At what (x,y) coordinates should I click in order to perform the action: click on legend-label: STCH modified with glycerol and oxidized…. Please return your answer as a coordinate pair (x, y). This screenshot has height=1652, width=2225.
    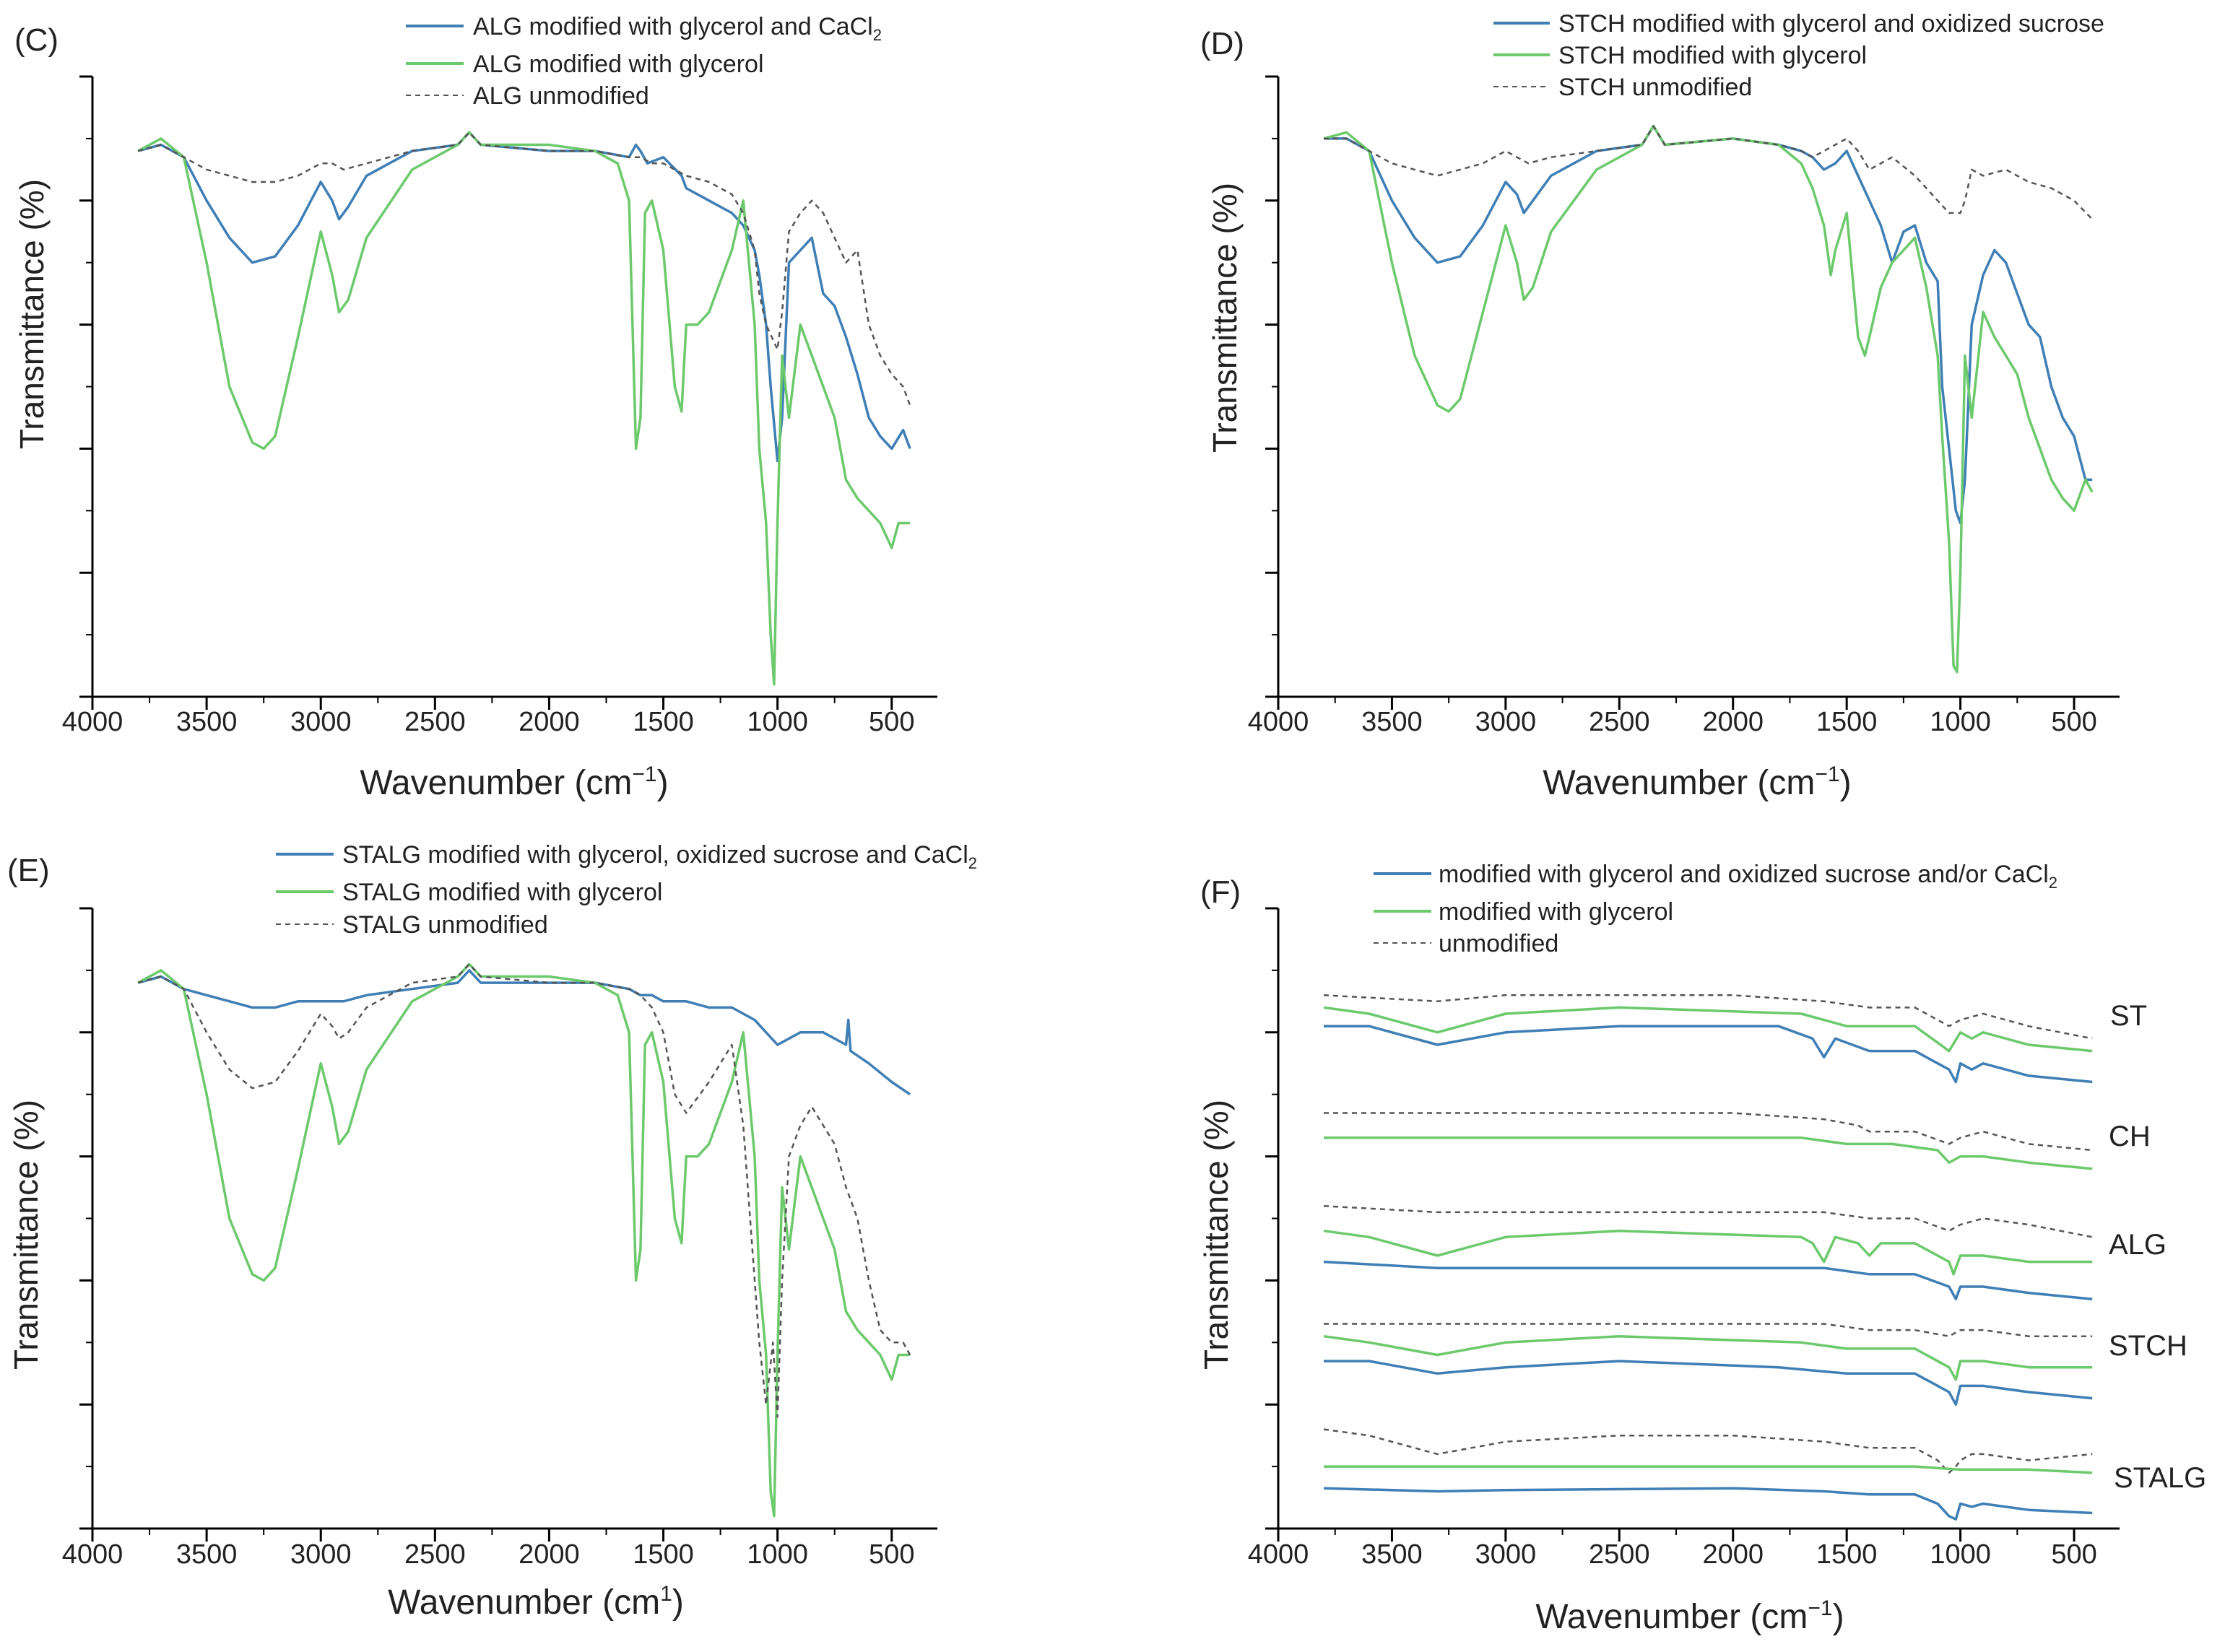
    Looking at the image, I should click on (1831, 24).